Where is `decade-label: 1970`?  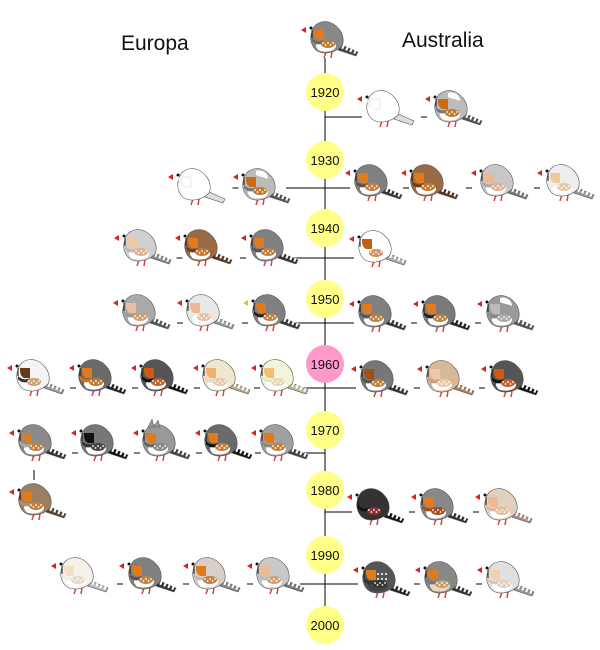
decade-label: 1970 is located at coordinates (325, 430).